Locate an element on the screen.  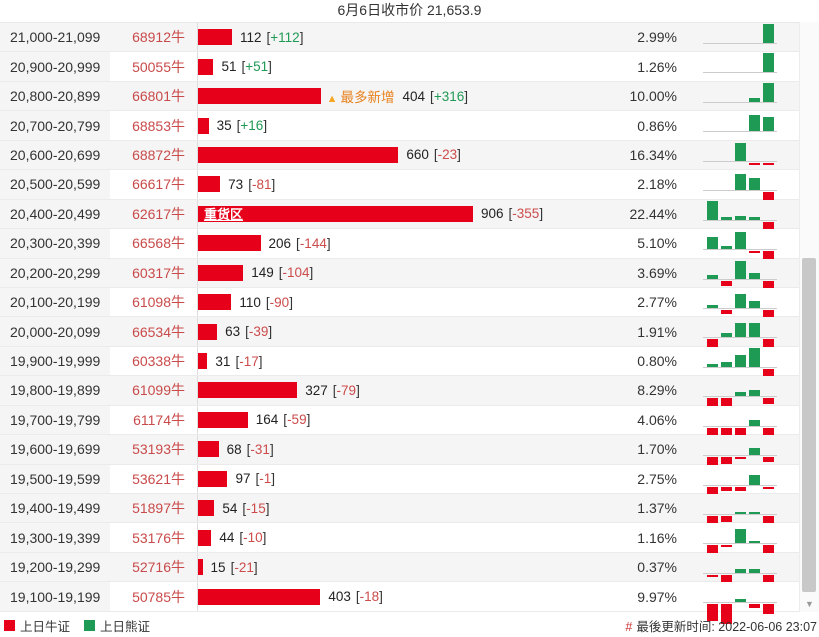
bar-change: +112 is located at coordinates (285, 37).